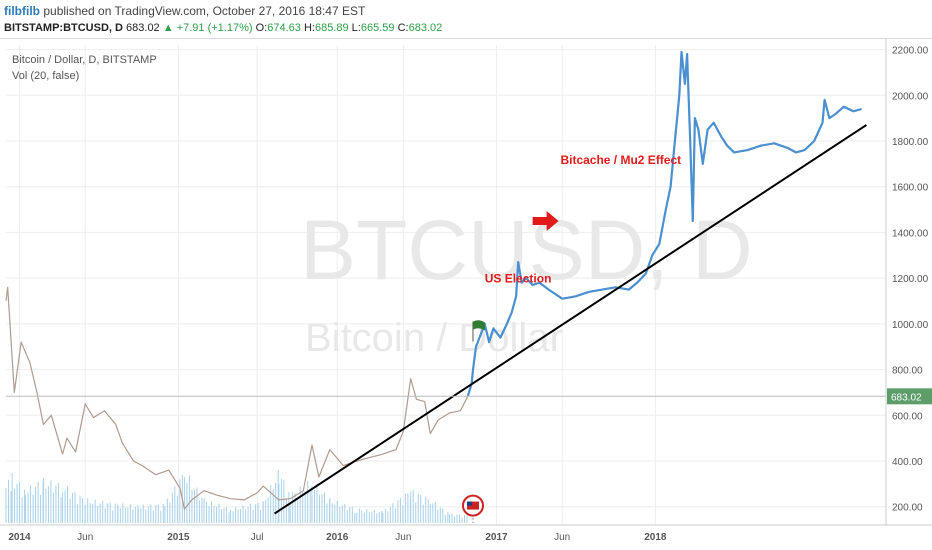 Image resolution: width=932 pixels, height=550 pixels. What do you see at coordinates (236, 496) in the screenshot?
I see `volume-bars` at bounding box center [236, 496].